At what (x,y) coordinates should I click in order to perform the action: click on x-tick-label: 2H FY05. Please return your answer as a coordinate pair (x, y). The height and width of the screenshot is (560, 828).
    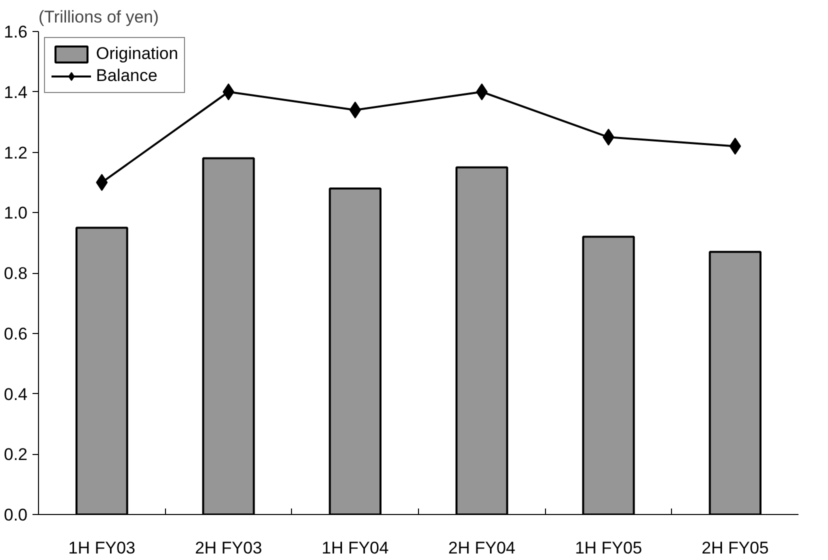
    Looking at the image, I should click on (735, 548).